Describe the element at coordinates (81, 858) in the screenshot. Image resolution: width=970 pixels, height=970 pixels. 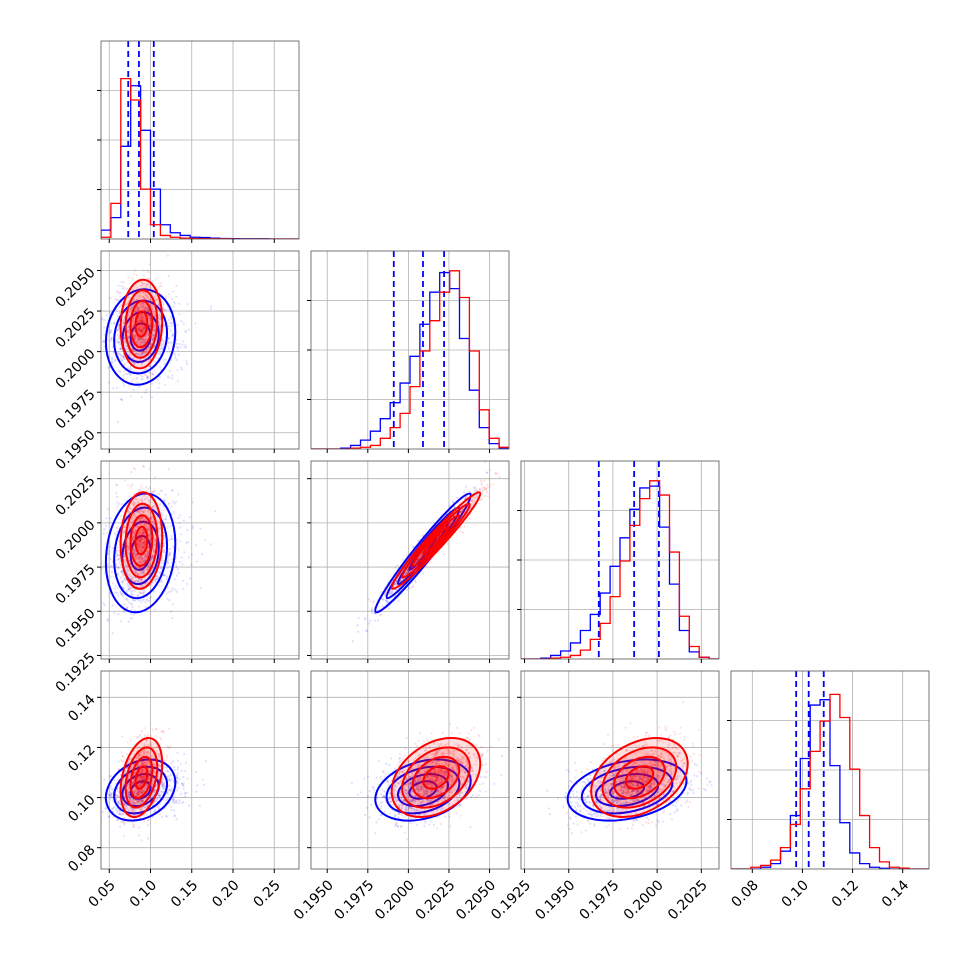
I see `y-tick-label: 0.08` at that location.